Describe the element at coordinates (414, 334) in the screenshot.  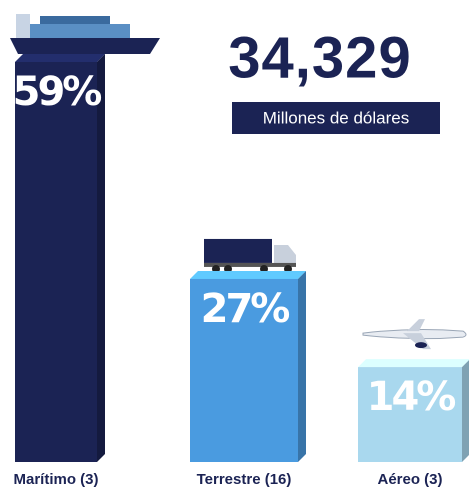
I see `plane-icon` at that location.